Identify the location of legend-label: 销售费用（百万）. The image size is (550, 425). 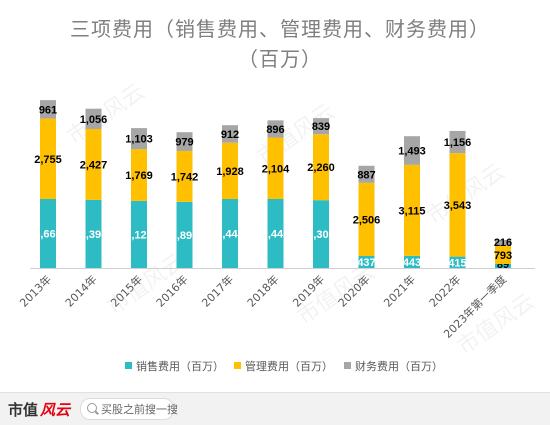
(180, 366).